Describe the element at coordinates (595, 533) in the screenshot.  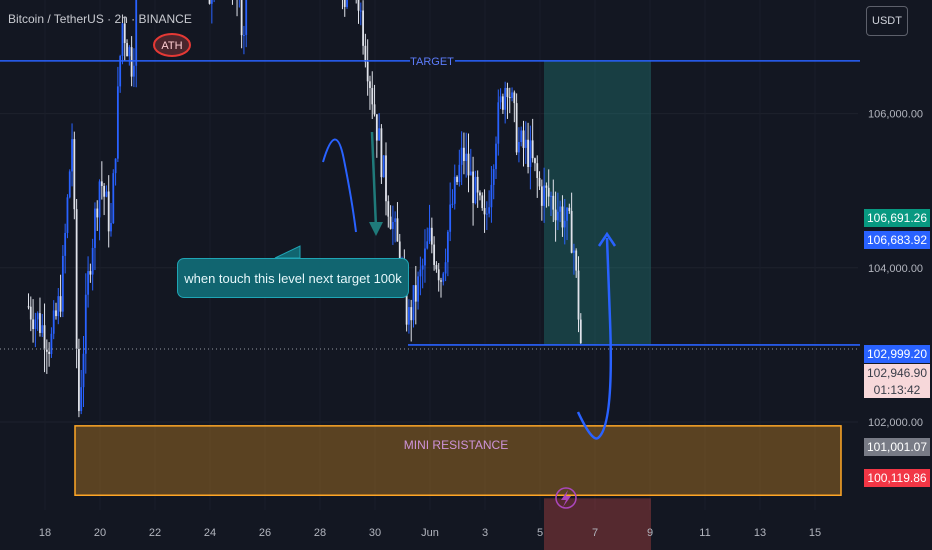
I see `x-tick-label: 7` at that location.